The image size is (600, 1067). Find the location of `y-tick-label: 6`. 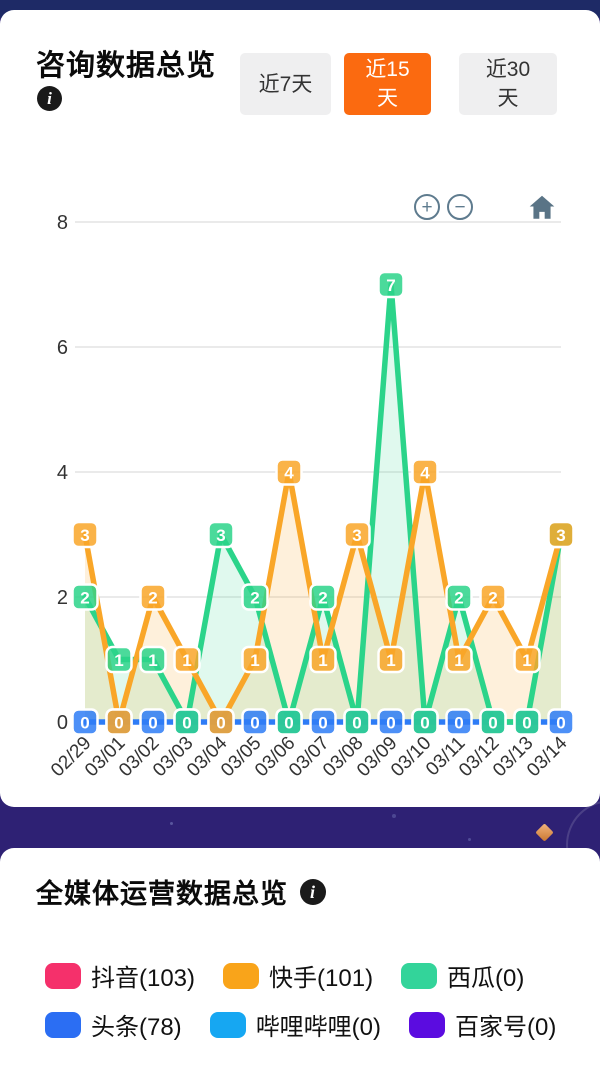

y-tick-label: 6 is located at coordinates (62, 348).